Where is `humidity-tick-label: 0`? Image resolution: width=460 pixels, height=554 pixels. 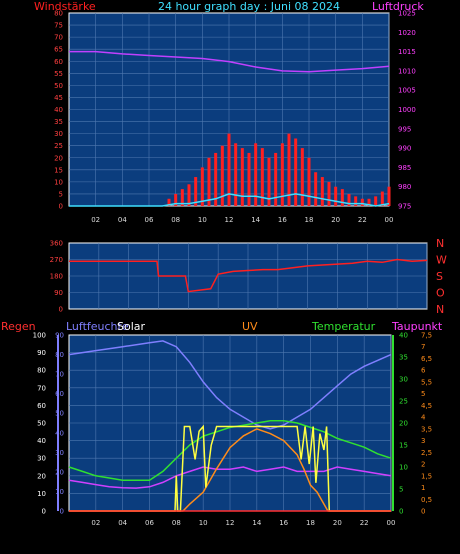
humidity-tick-label: 0 is located at coordinates (62, 512).